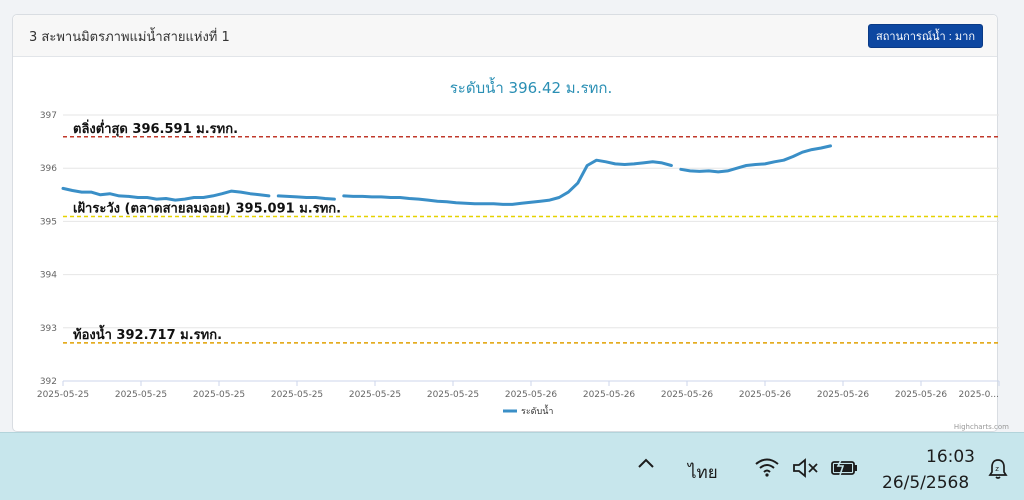  I want to click on language-indicator: ไทย, so click(703, 473).